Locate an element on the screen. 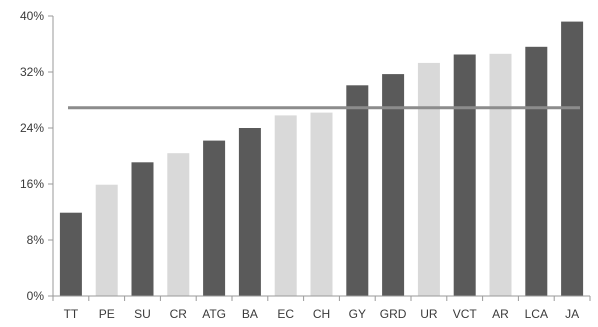  x-tick-label: PE is located at coordinates (107, 314).